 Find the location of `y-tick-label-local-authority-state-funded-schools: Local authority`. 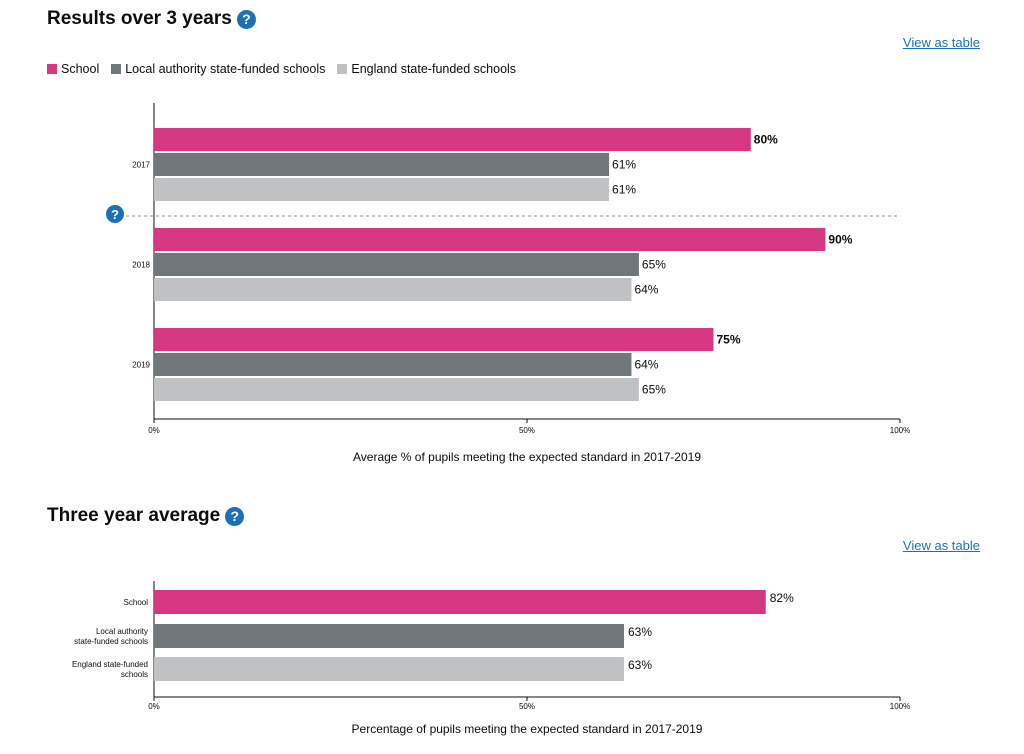

y-tick-label-local-authority-state-funded-schools: Local authority is located at coordinates (122, 631).